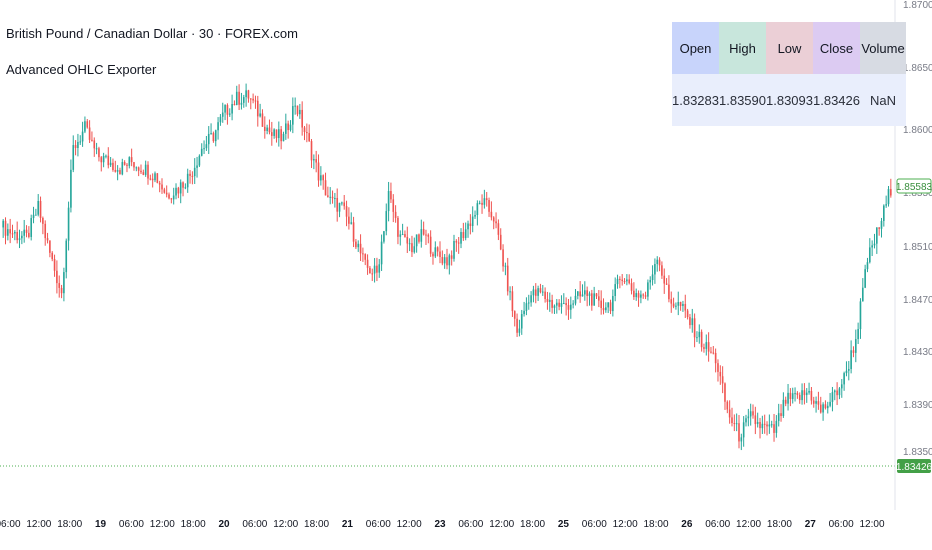 This screenshot has width=932, height=550. I want to click on value-high: 1.83590, so click(742, 100).